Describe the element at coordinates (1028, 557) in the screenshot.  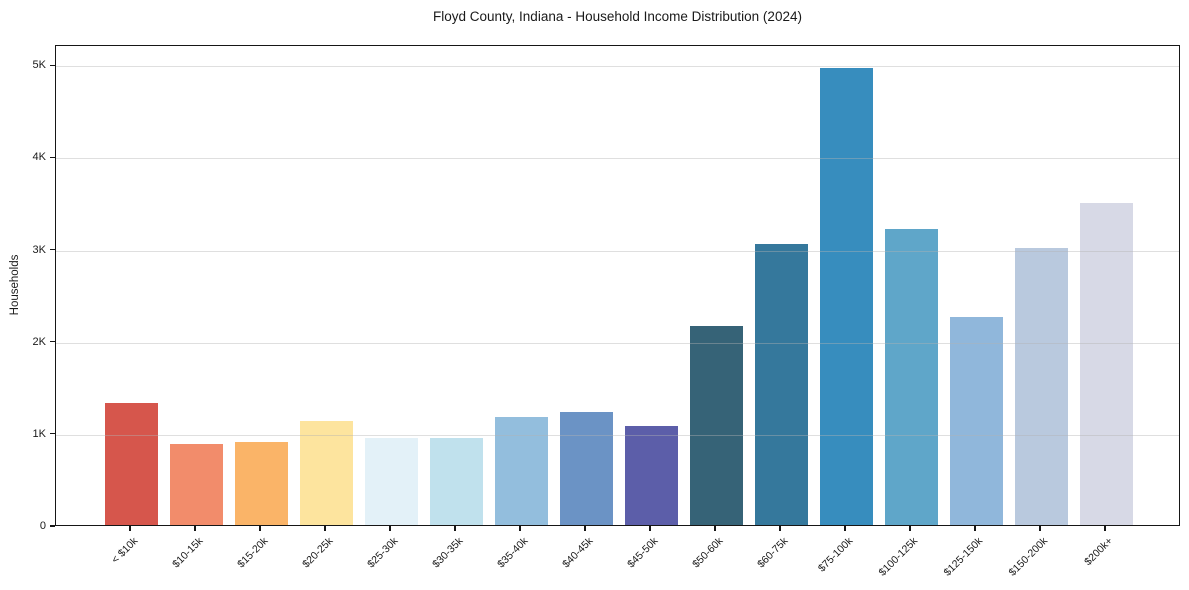
I see `x-tick-label-15: $150-200k` at that location.